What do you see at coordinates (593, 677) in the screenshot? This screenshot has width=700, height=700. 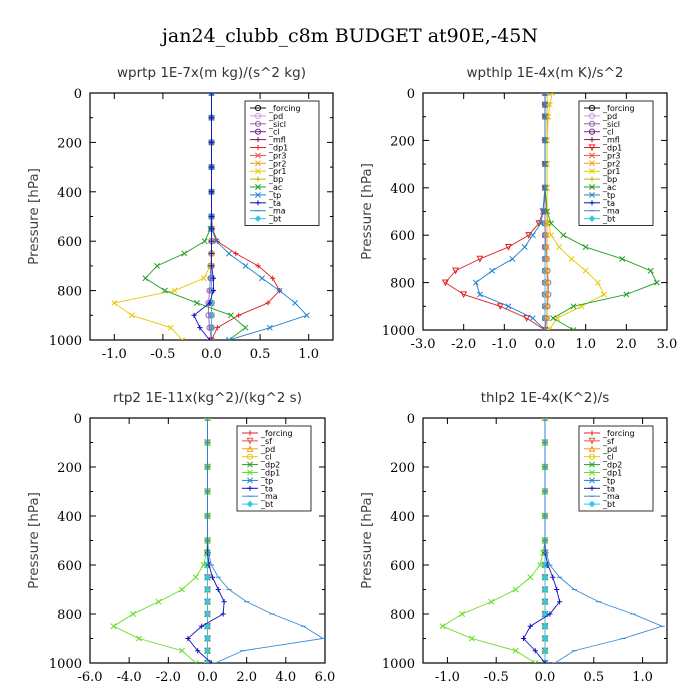 I see `x-tick-label: 0.5` at bounding box center [593, 677].